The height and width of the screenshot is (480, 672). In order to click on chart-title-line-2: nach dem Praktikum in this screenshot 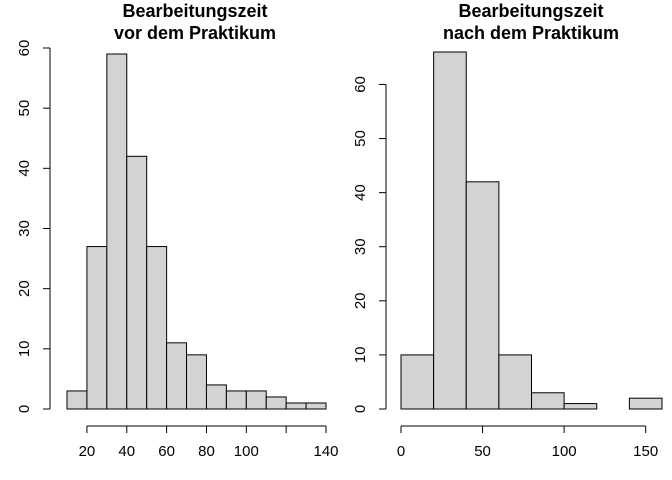, I will do `click(531, 33)`.